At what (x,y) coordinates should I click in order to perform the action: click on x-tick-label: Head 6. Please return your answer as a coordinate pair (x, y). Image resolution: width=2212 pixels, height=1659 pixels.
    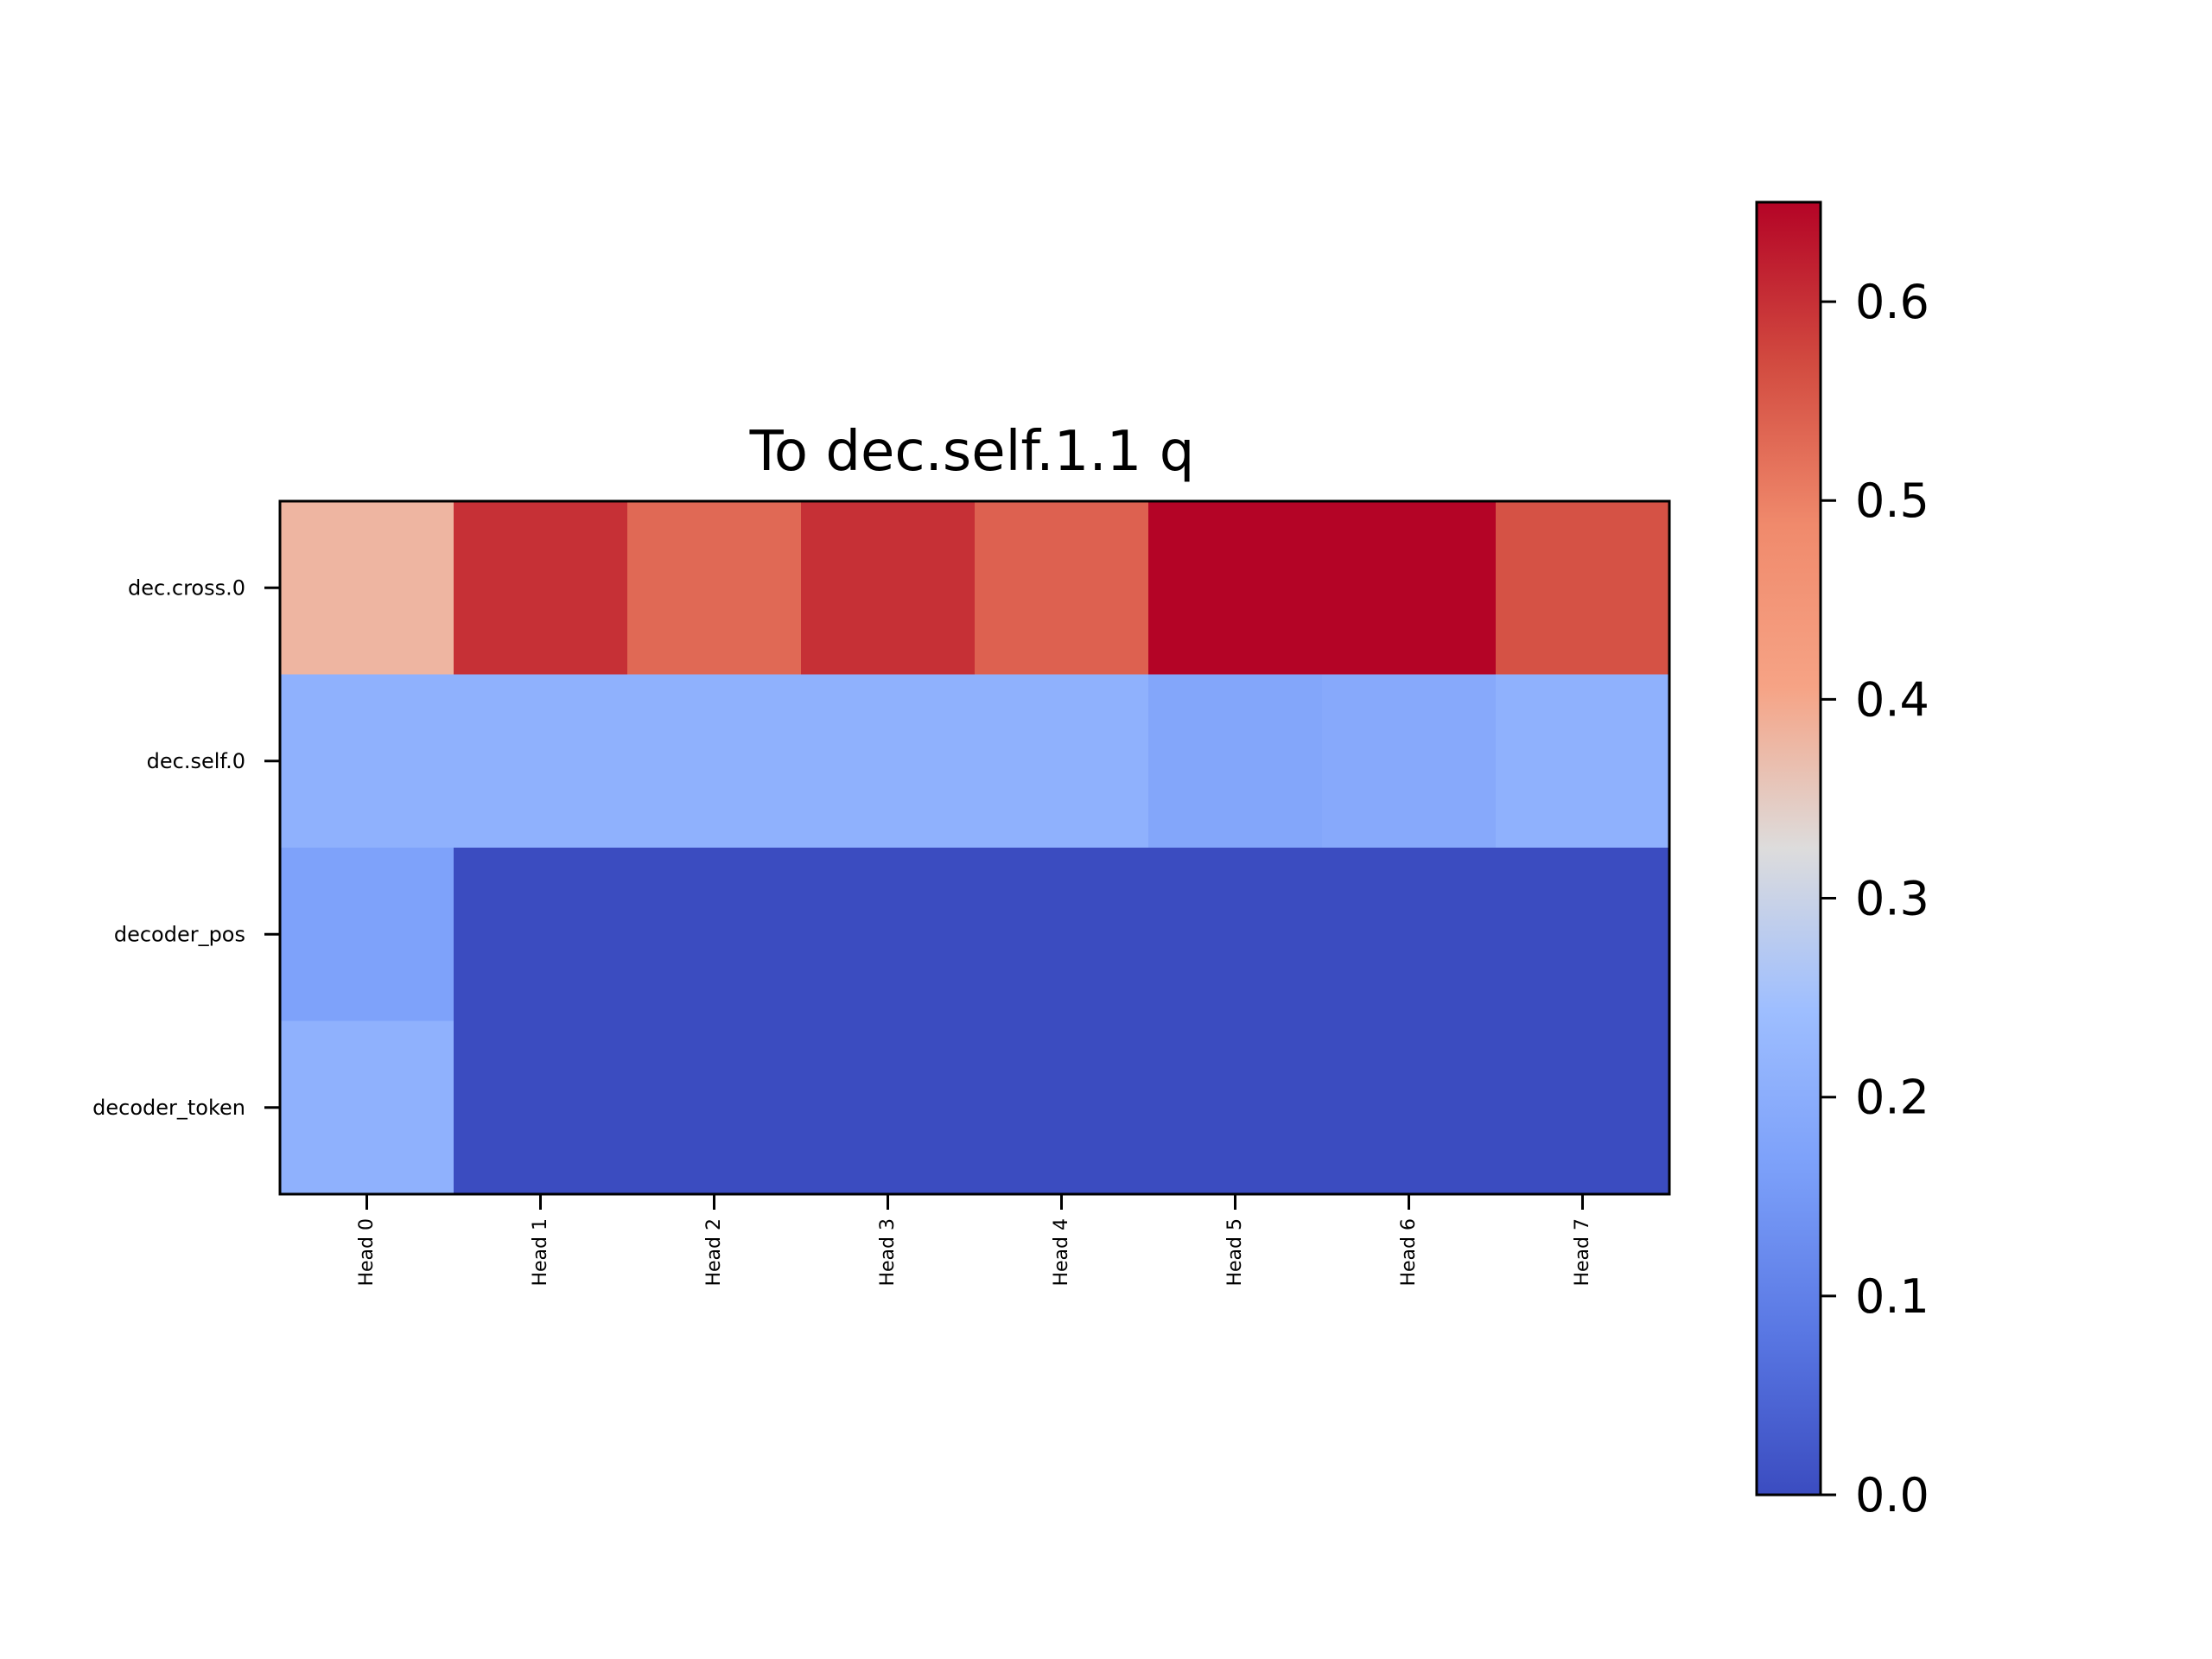
    Looking at the image, I should click on (1409, 1252).